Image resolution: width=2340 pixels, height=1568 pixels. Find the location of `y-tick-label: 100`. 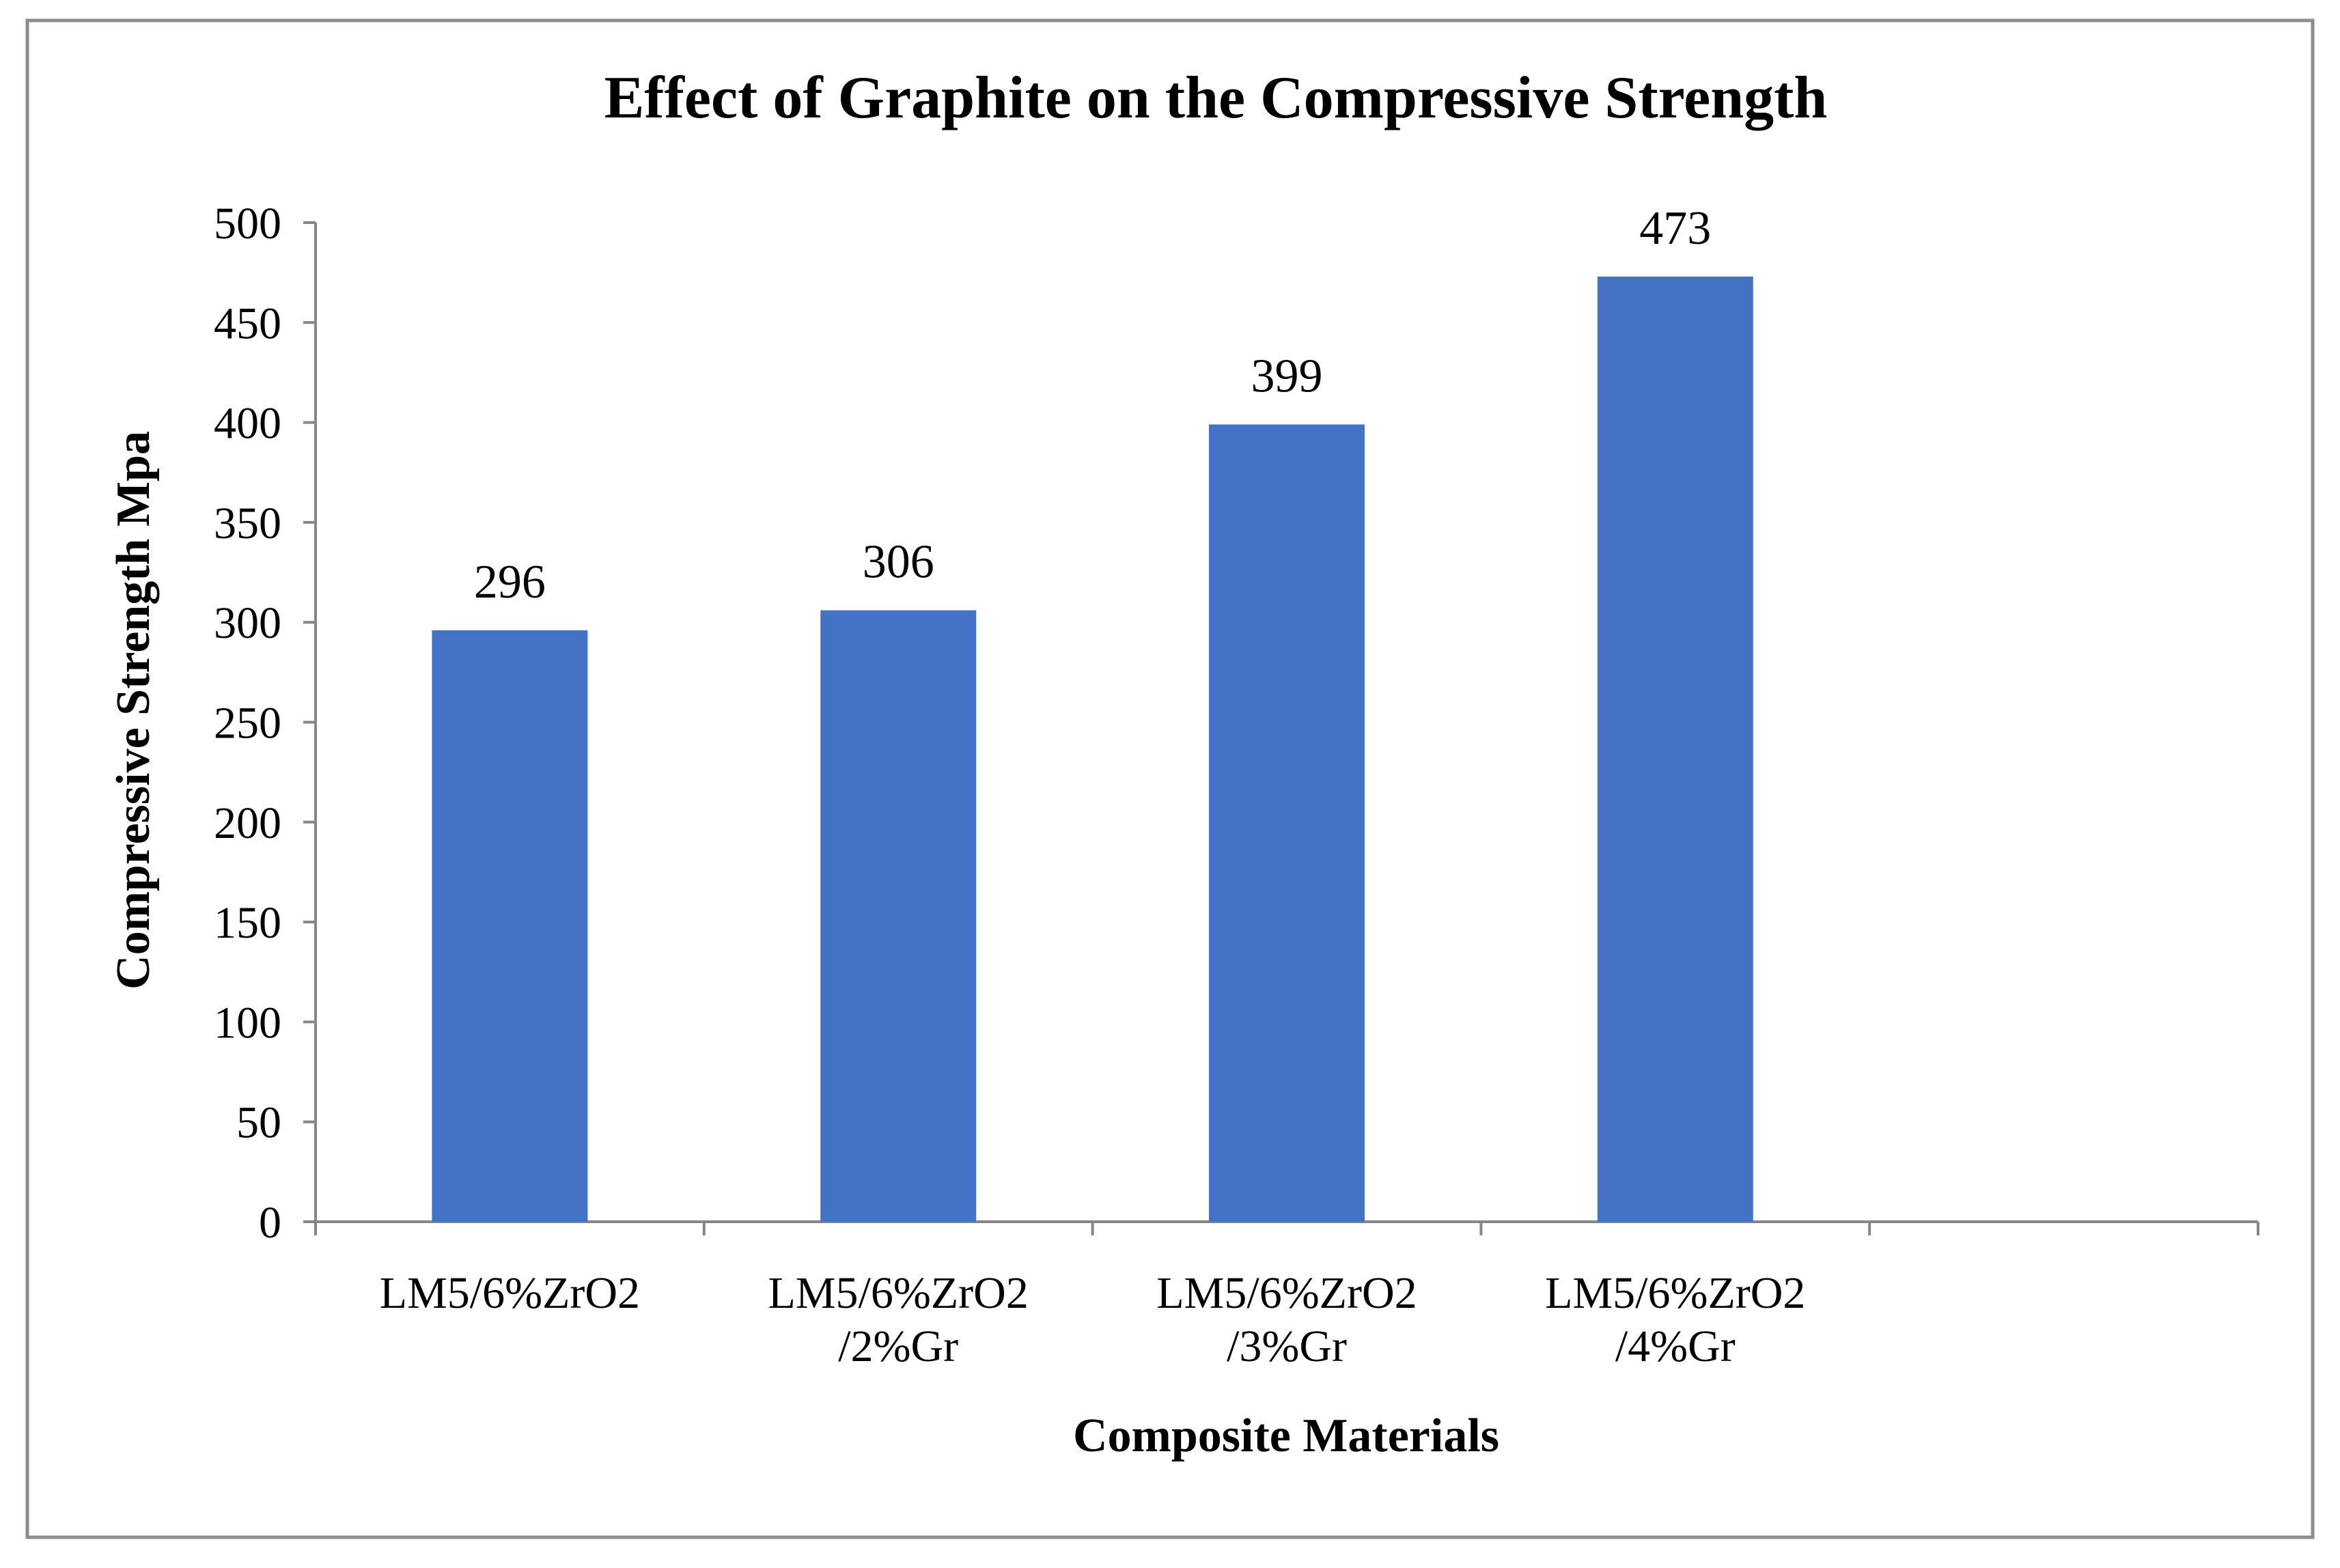

y-tick-label: 100 is located at coordinates (247, 1023).